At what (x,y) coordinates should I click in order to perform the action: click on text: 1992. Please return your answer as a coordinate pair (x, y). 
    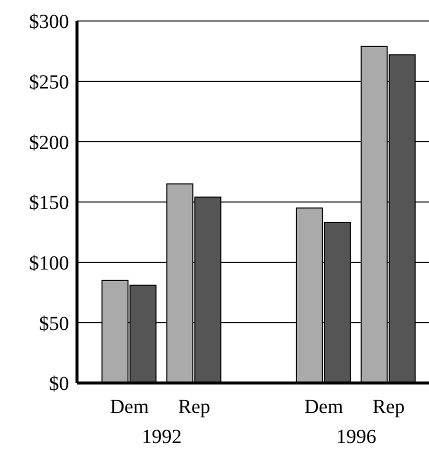
    Looking at the image, I should click on (162, 437).